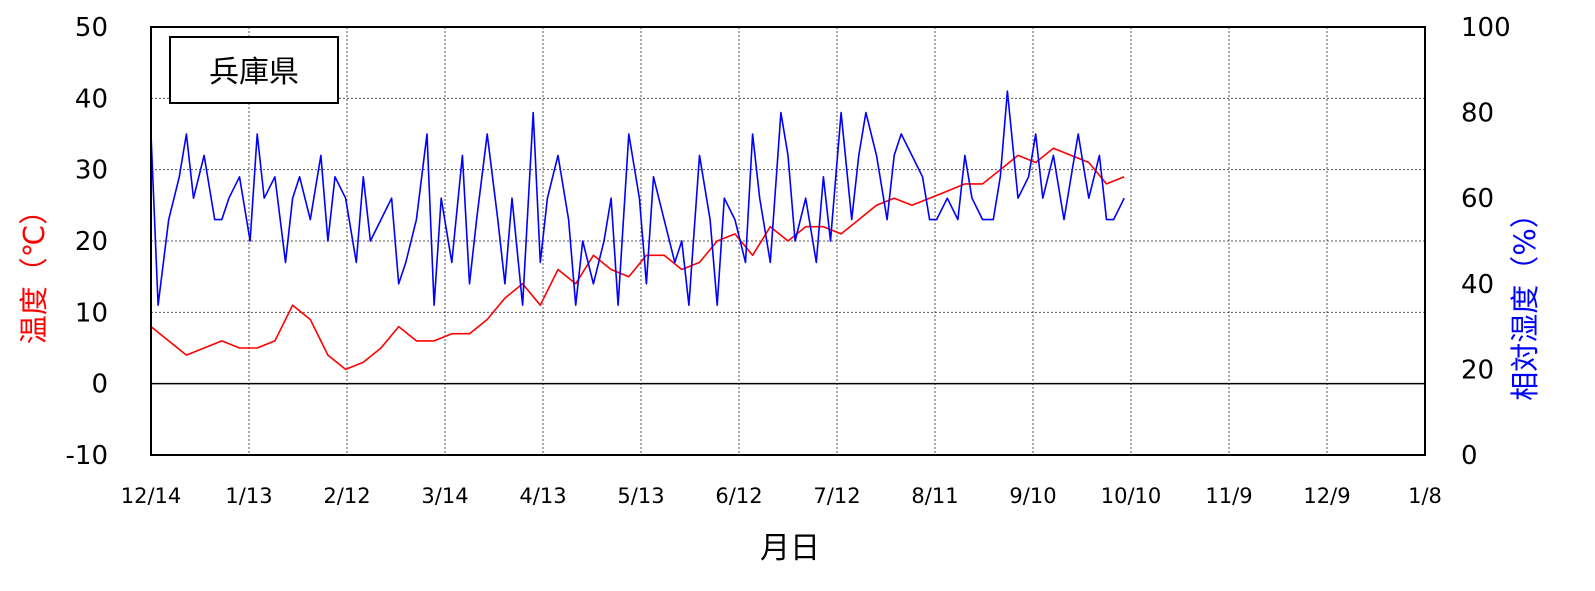 The width and height of the screenshot is (1595, 591). I want to click on y-axis-left-label: 温度（℃）, so click(34, 270).